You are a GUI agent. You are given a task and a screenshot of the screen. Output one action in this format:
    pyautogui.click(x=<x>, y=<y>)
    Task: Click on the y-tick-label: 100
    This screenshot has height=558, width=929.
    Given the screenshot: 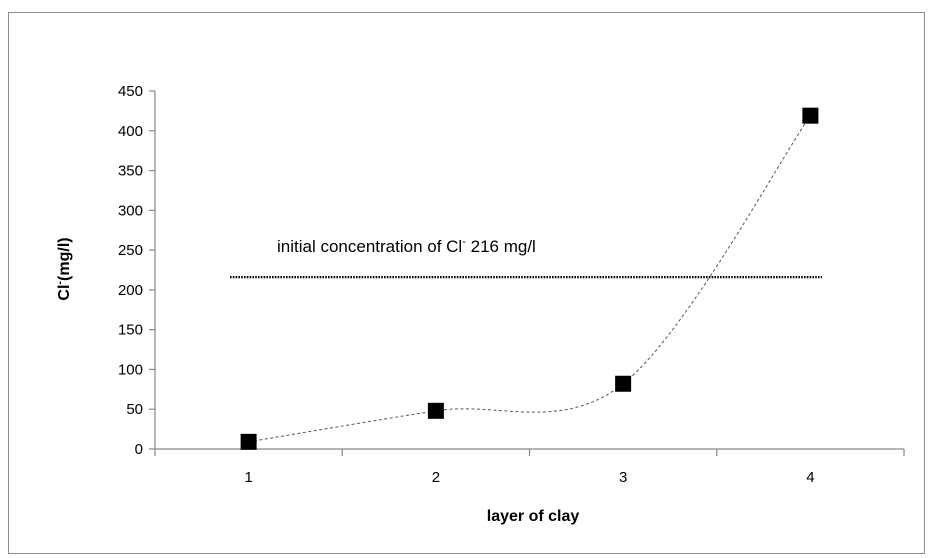 What is the action you would take?
    pyautogui.click(x=130, y=369)
    